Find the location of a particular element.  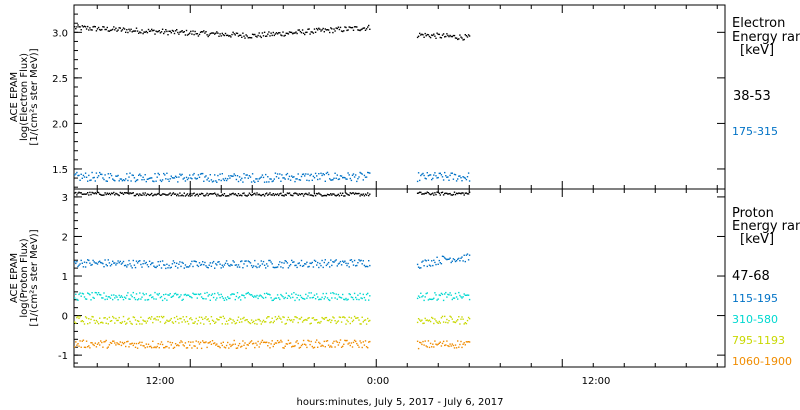

proton-legend-115-195: 115-195 is located at coordinates (755, 298).